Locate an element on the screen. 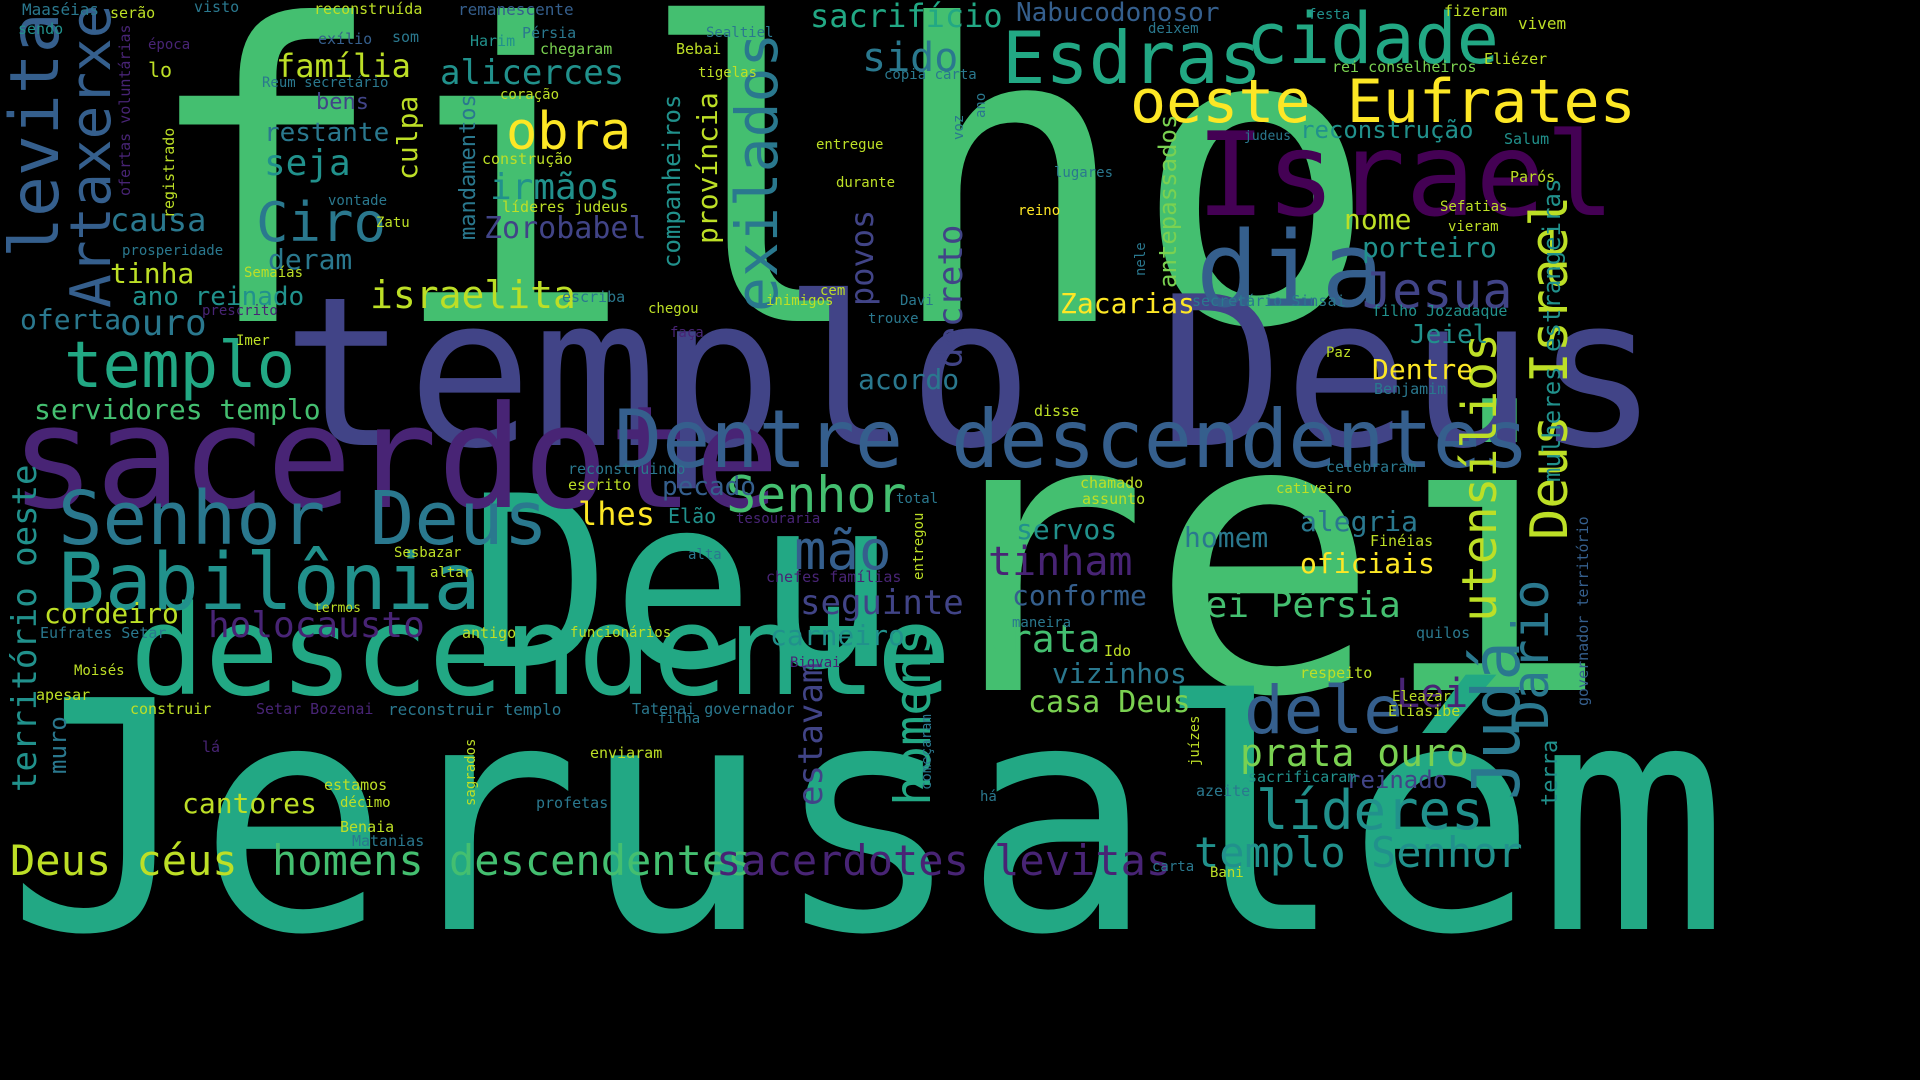 The height and width of the screenshot is (1080, 1920). word-homens-descendentes: homens descendentes is located at coordinates (512, 860).